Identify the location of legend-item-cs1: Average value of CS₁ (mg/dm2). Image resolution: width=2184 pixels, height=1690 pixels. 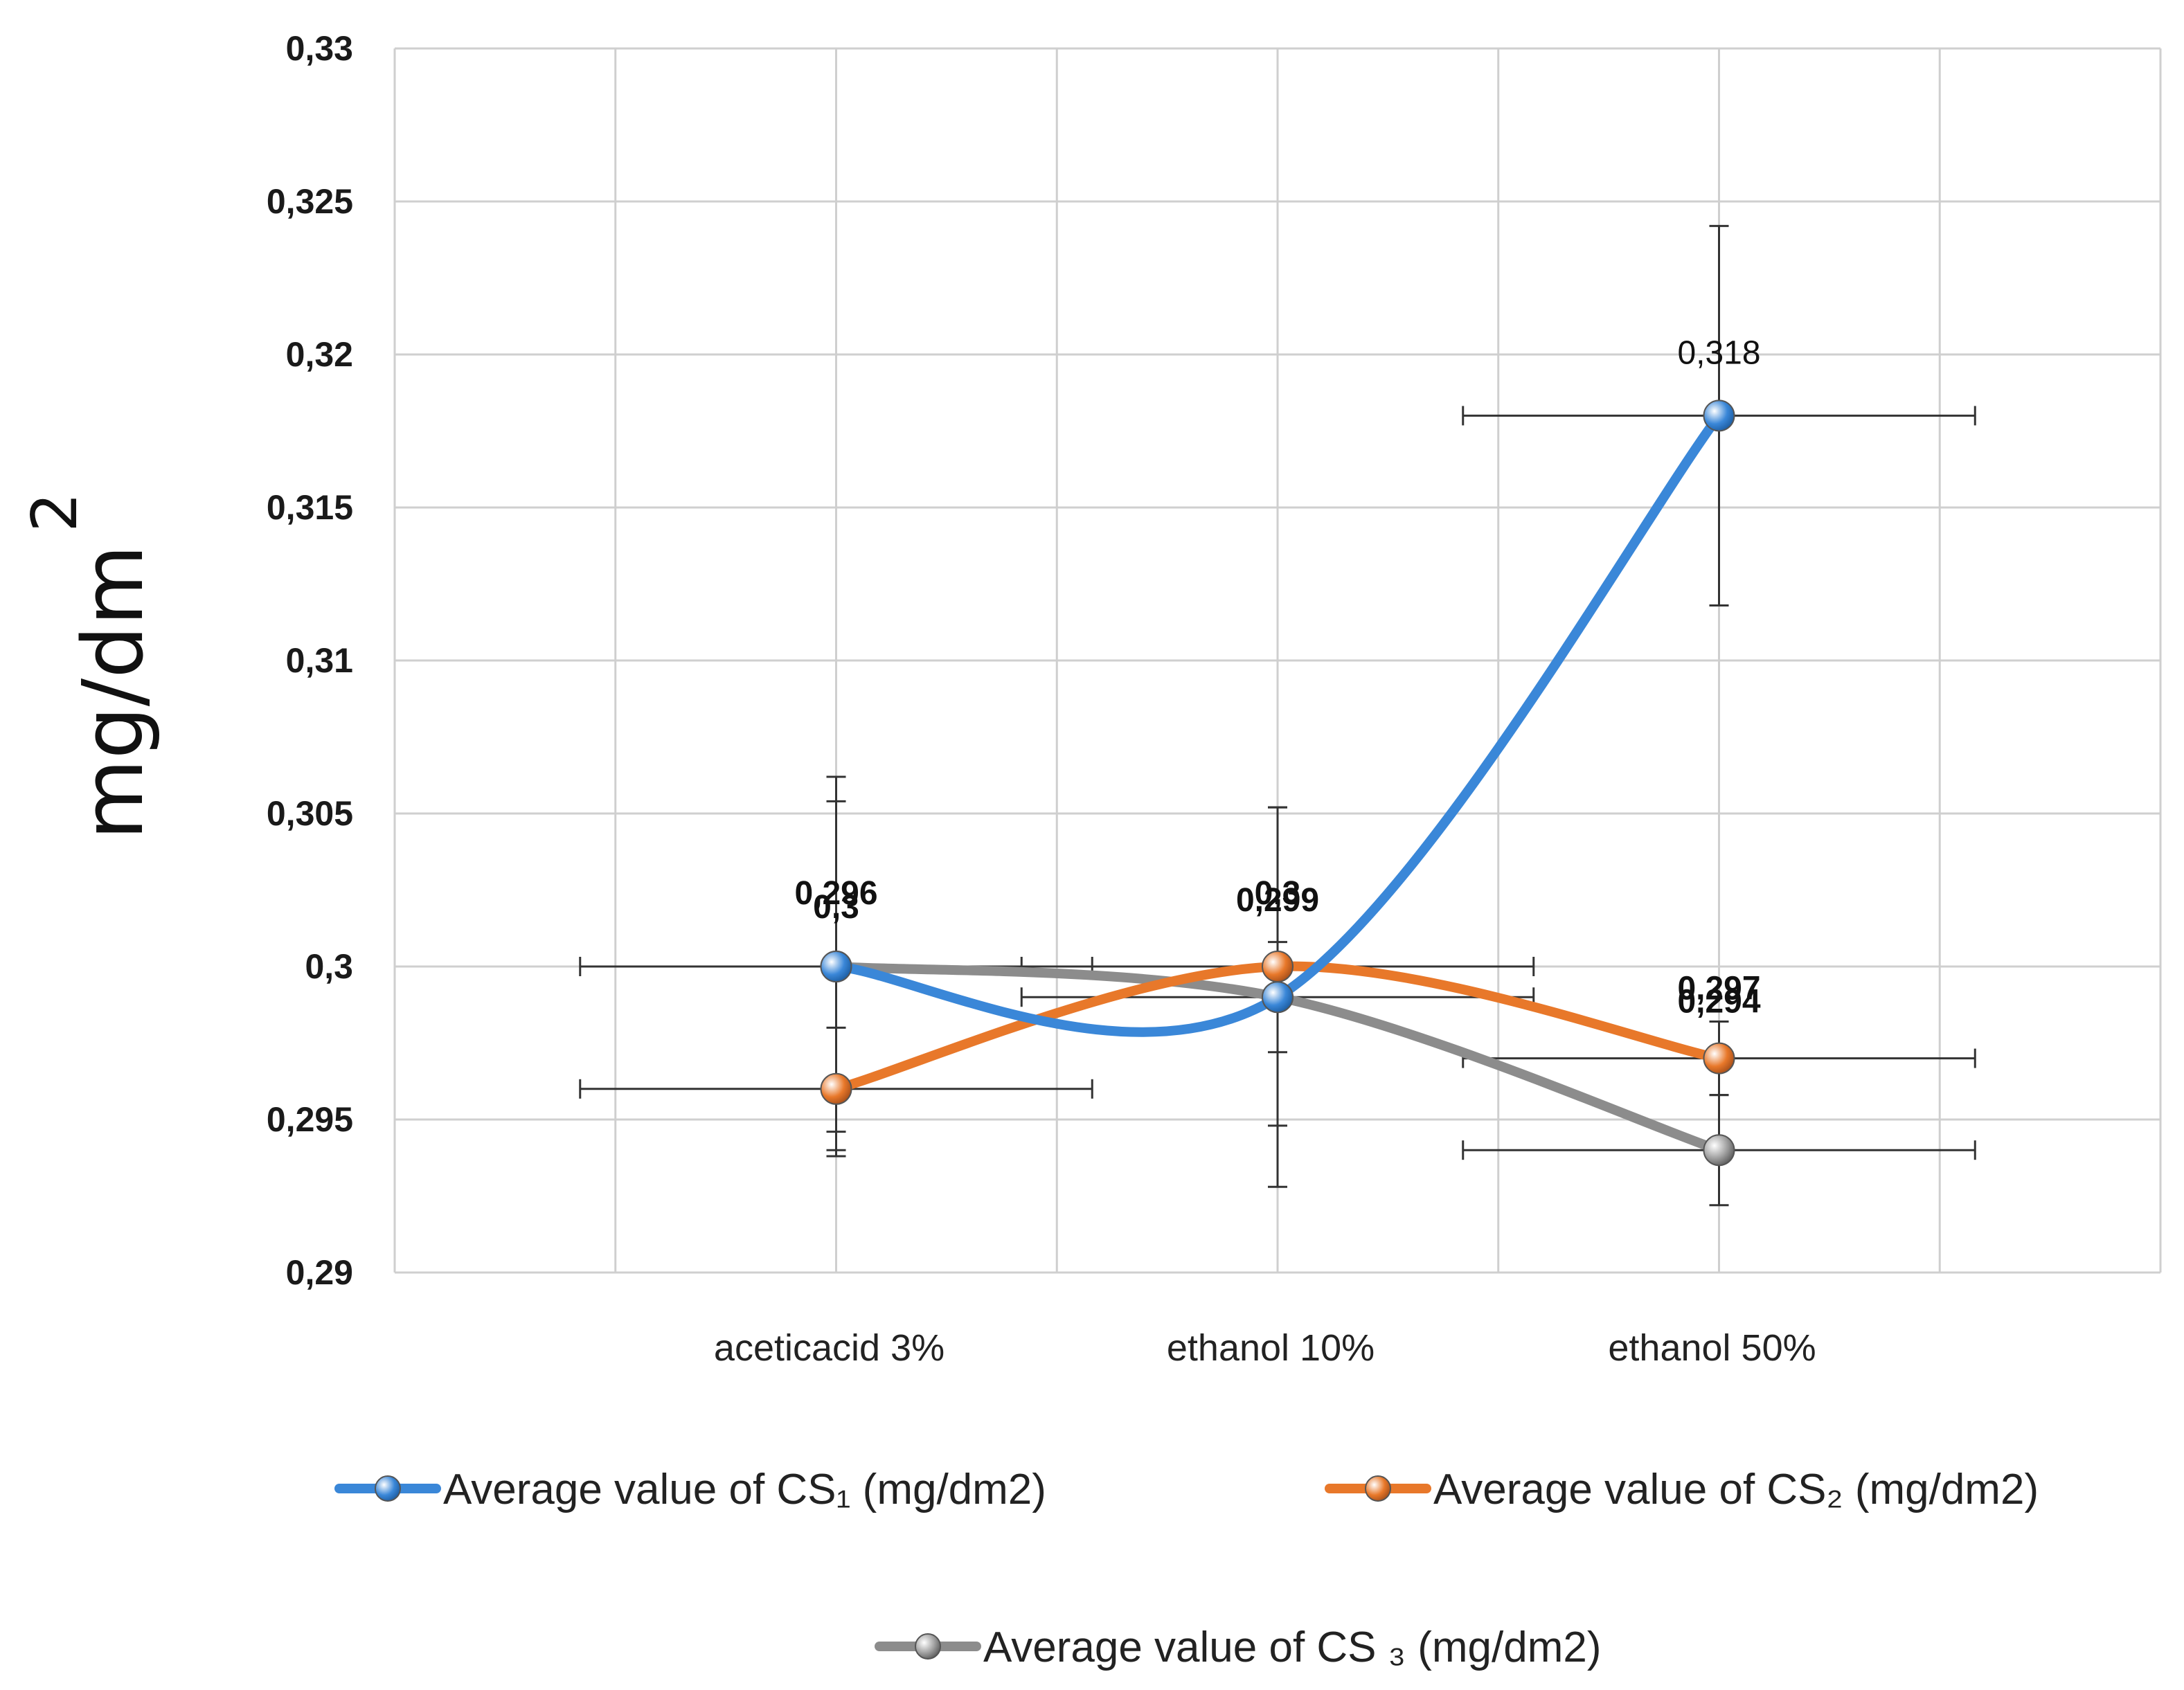
(690, 1489).